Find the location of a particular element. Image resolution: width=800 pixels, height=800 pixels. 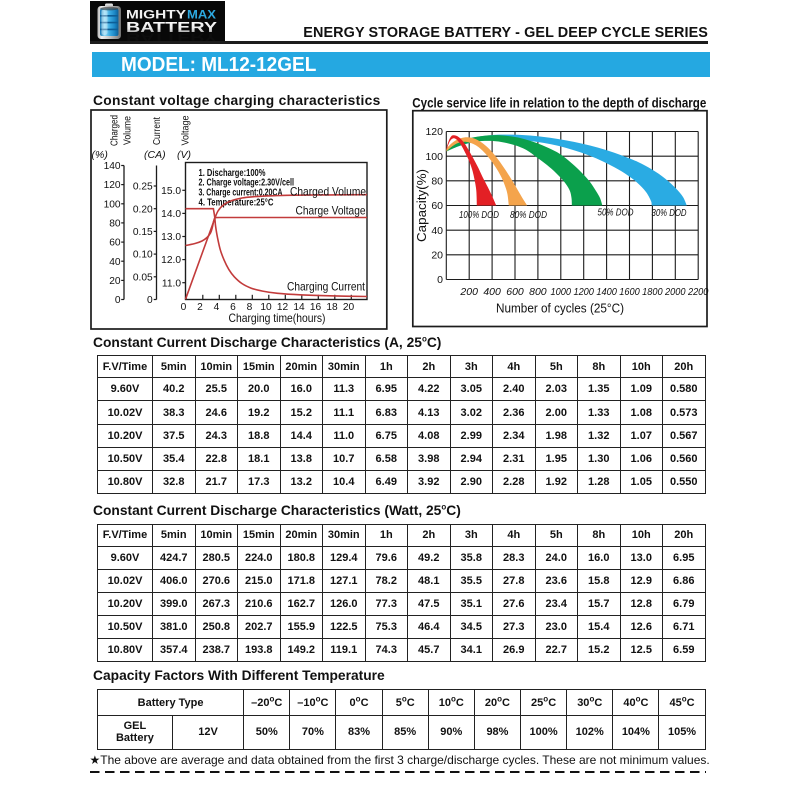

svg-text: Volume is located at coordinates (127, 130).